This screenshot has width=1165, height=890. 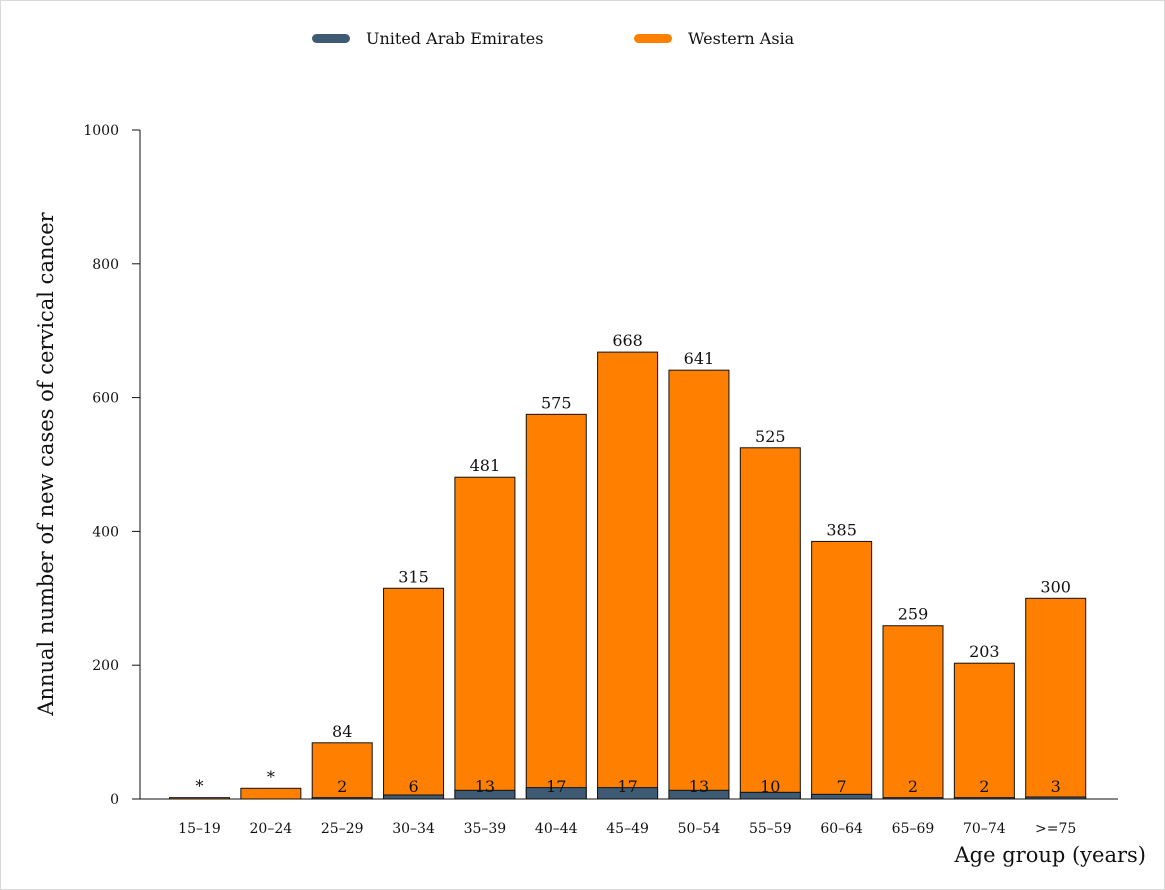 What do you see at coordinates (271, 829) in the screenshot?
I see `x-tick-label: 20–24` at bounding box center [271, 829].